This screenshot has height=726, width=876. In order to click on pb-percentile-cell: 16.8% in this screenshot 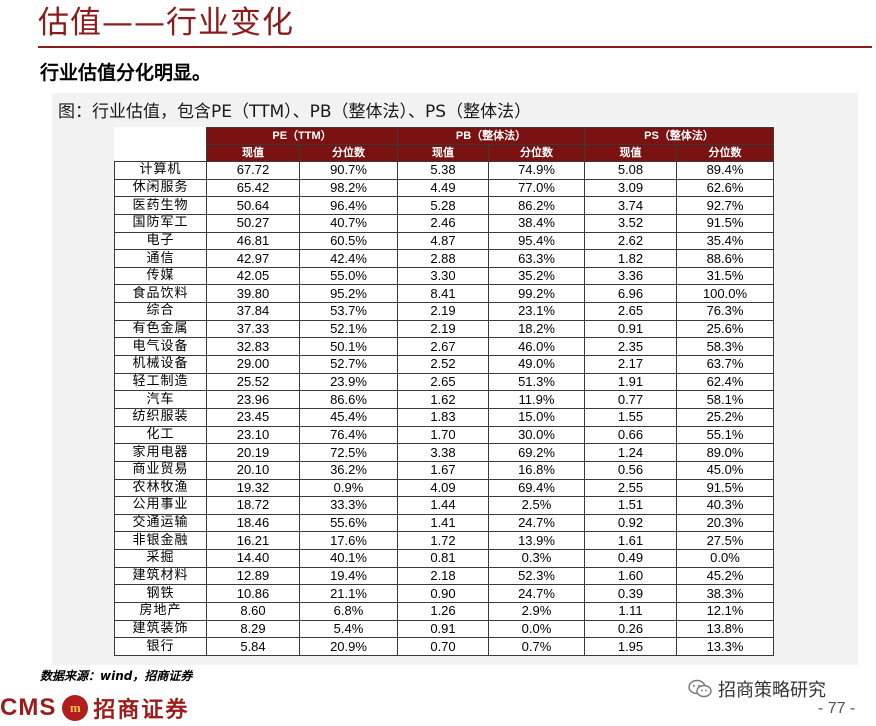, I will do `click(536, 470)`.